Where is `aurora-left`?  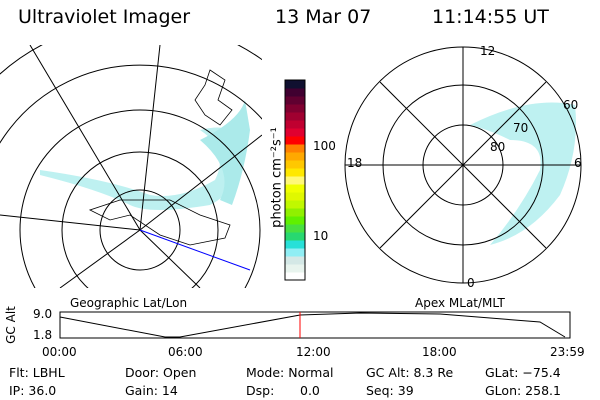
aurora-left is located at coordinates (145, 155).